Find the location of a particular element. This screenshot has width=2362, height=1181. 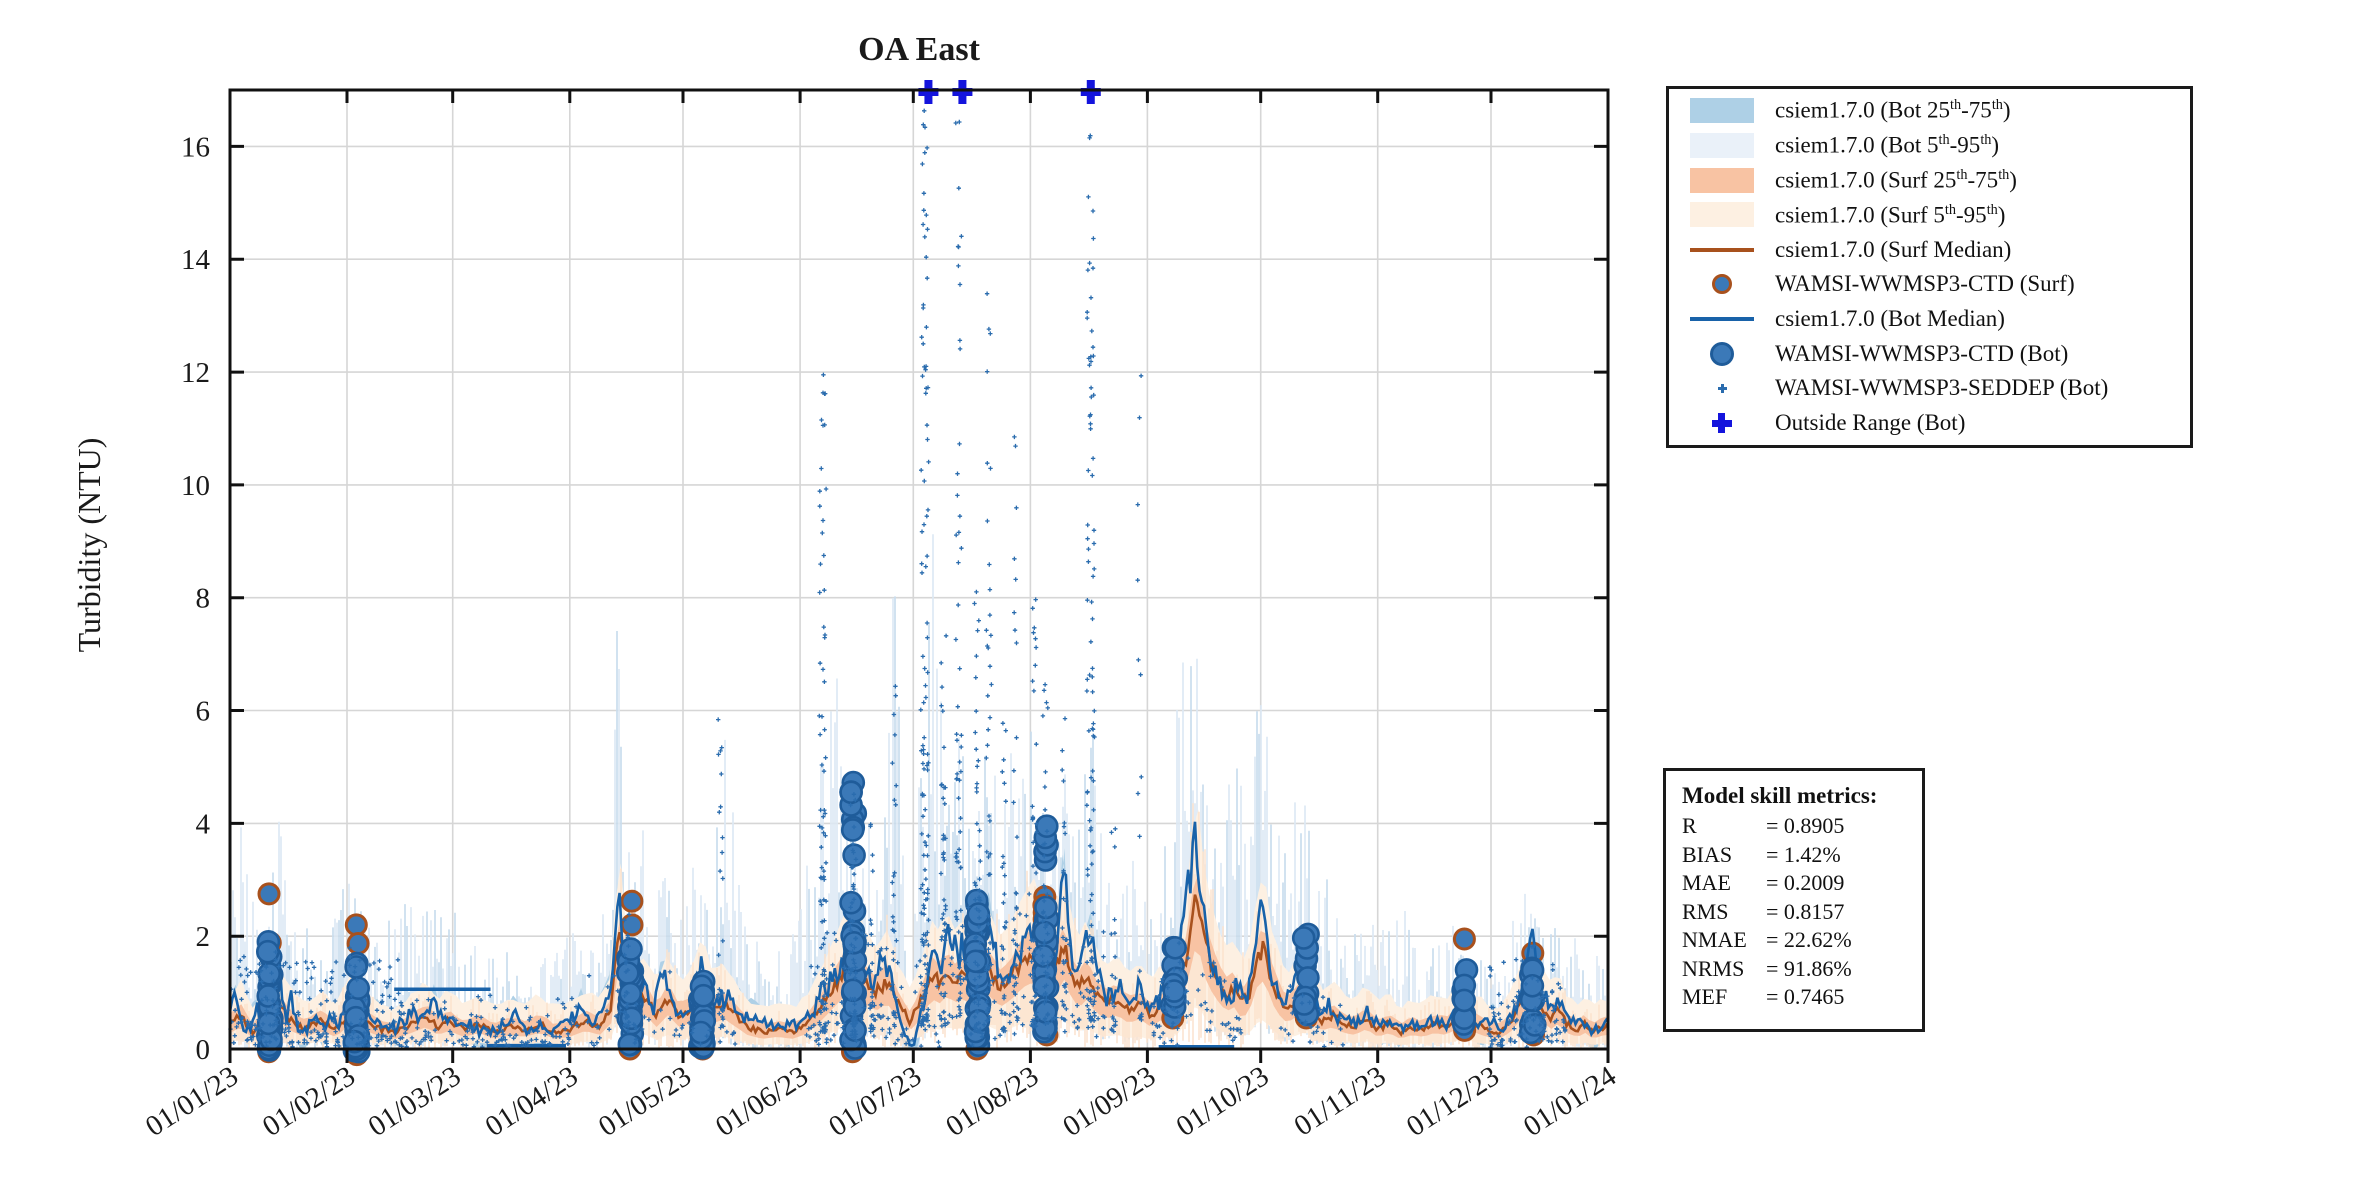

legend-item: WAMSI-WWMSP3-CTD (Surf) is located at coordinates (1929, 284).